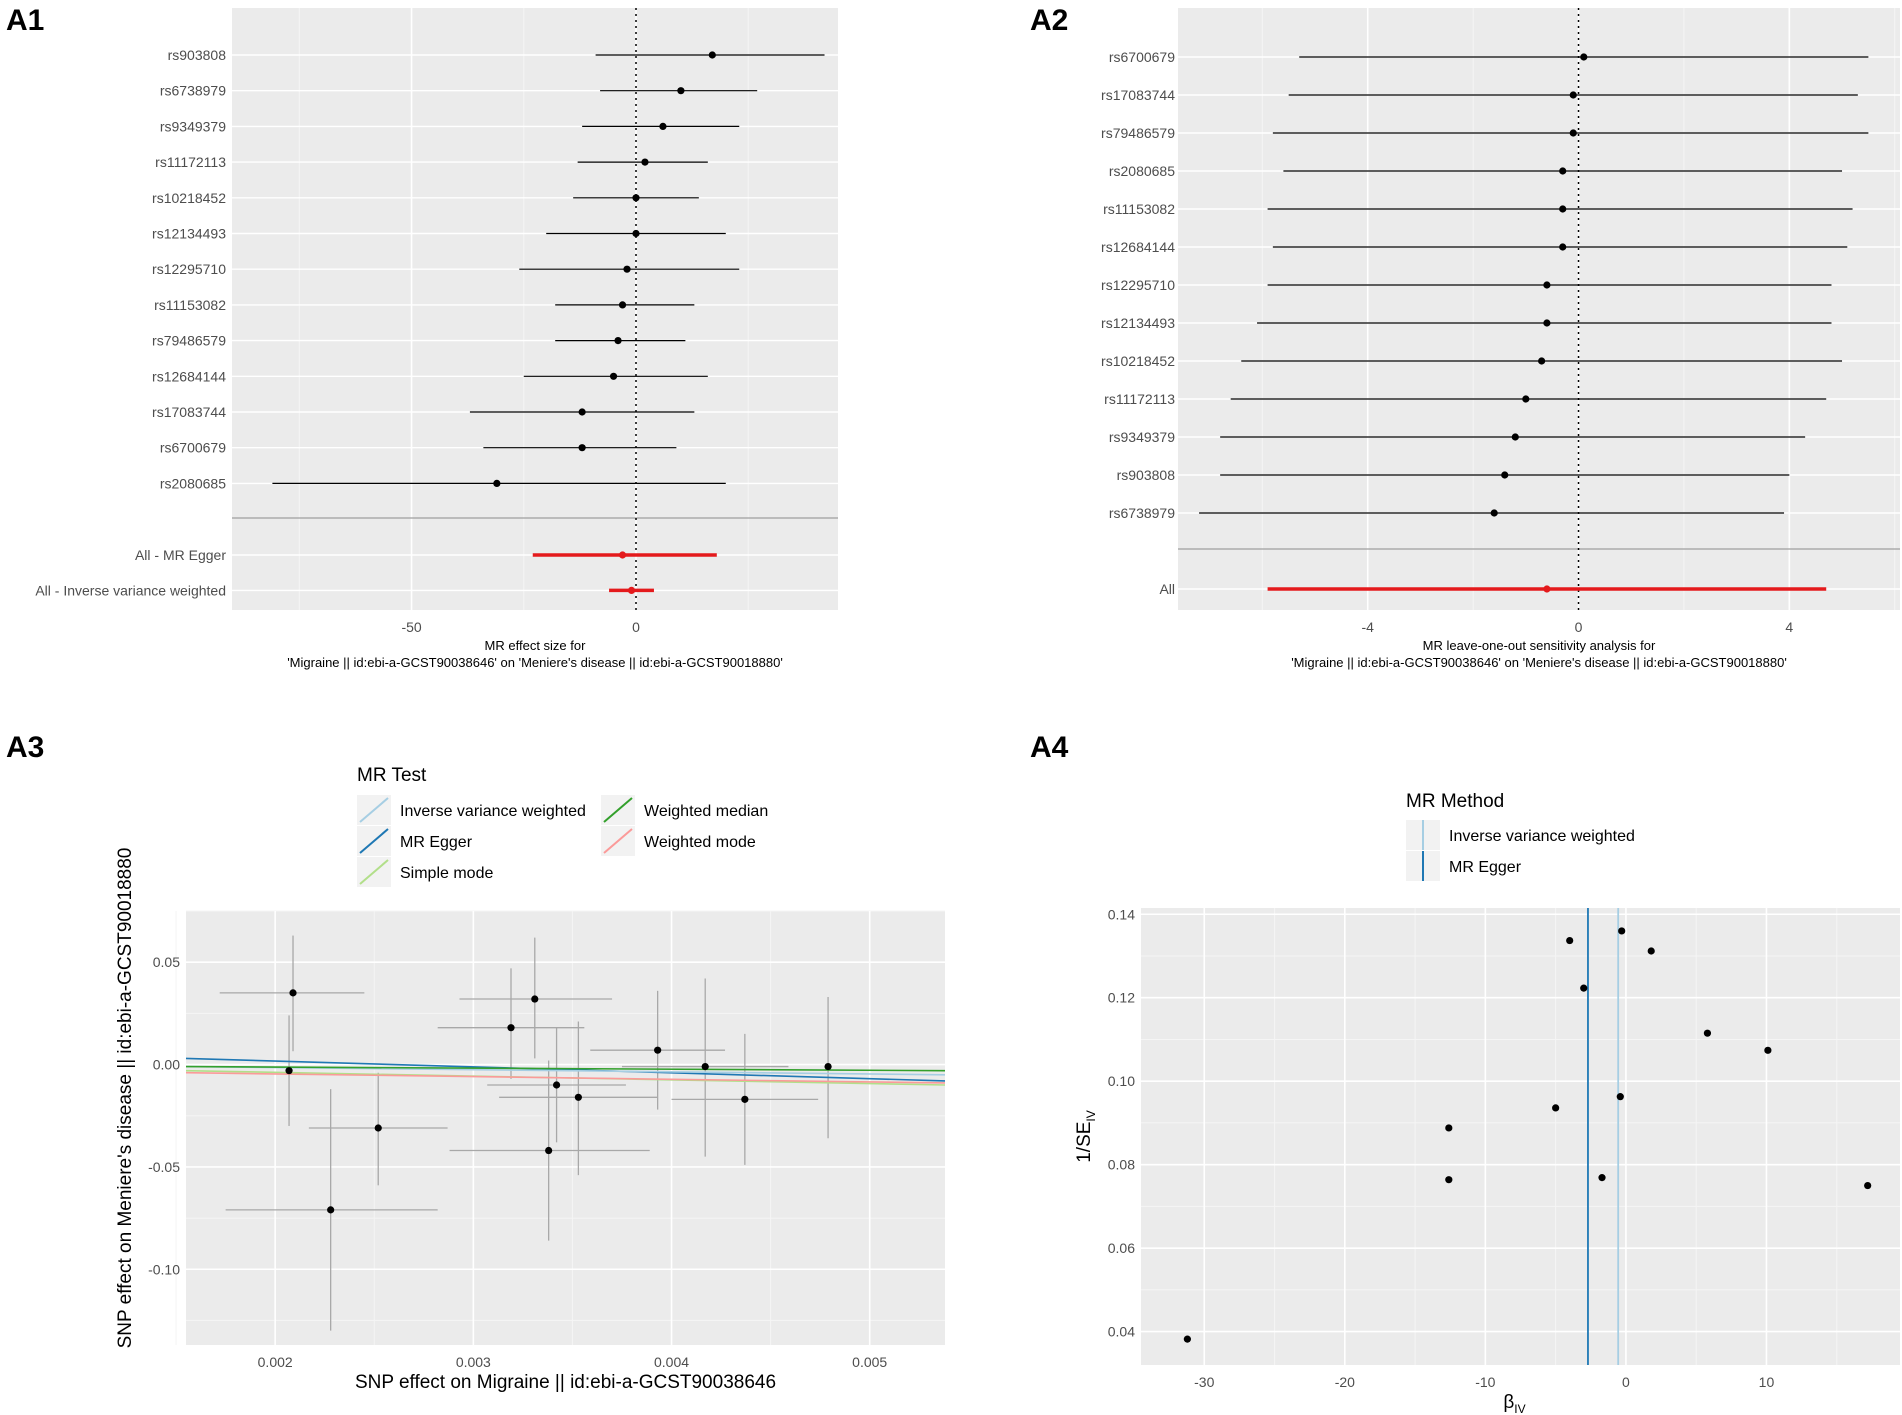  Describe the element at coordinates (25, 20) in the screenshot. I see `panel-label-a1: A1` at that location.